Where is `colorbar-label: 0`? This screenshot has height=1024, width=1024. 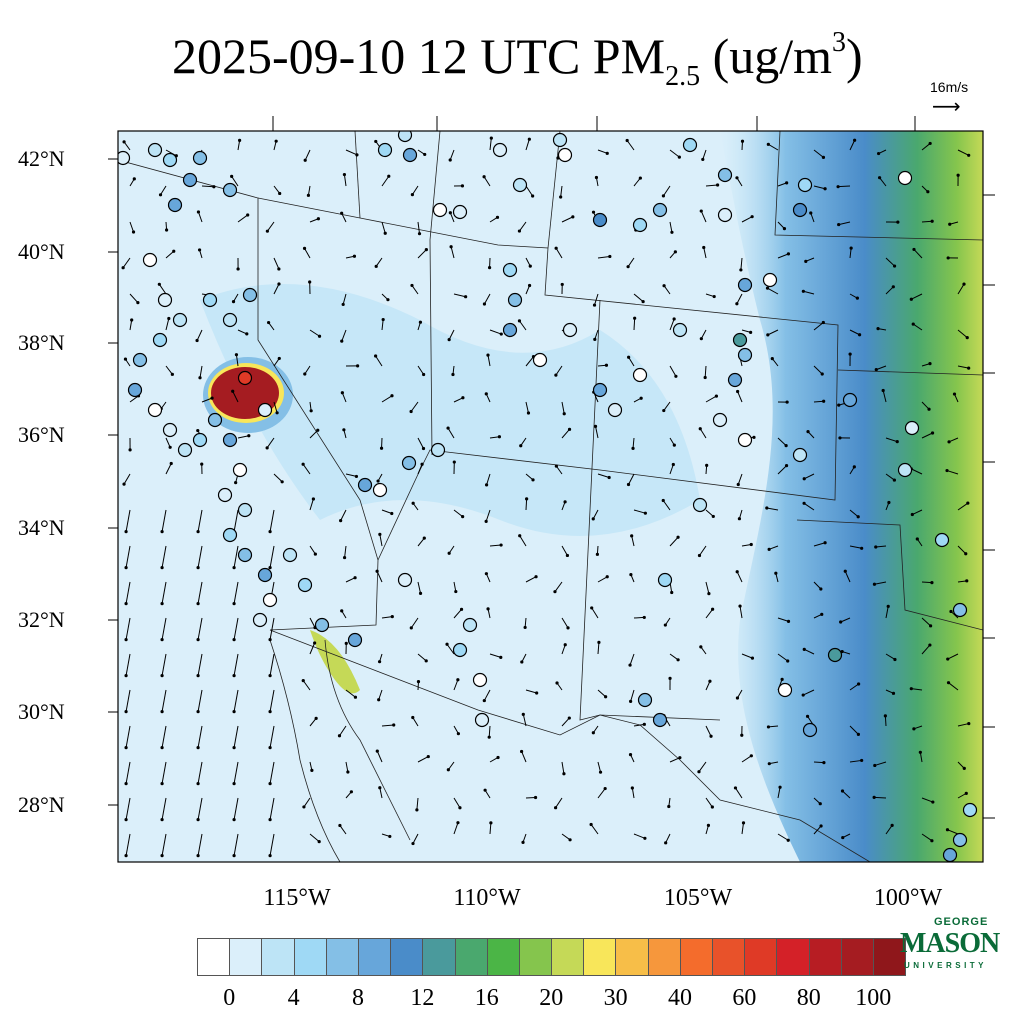 colorbar-label: 0 is located at coordinates (229, 998).